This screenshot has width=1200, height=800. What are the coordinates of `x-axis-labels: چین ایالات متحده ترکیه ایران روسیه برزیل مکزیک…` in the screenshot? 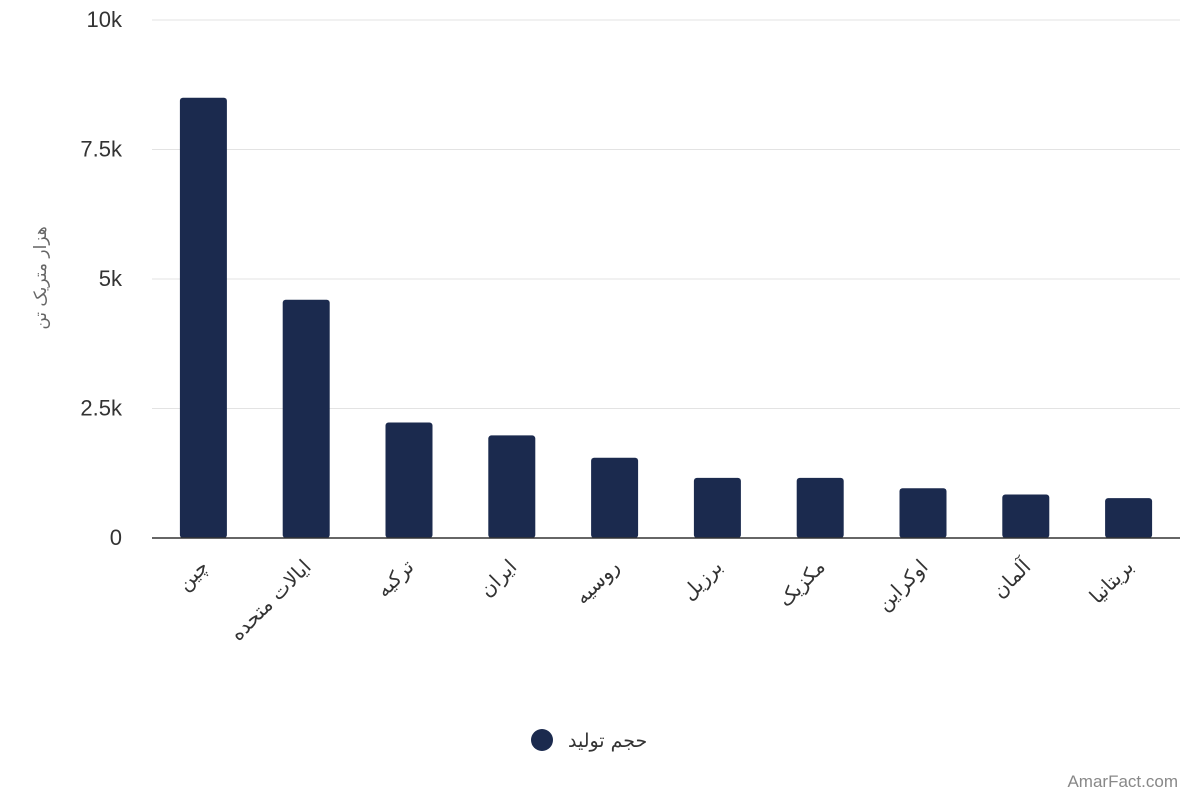 It's located at (655, 599).